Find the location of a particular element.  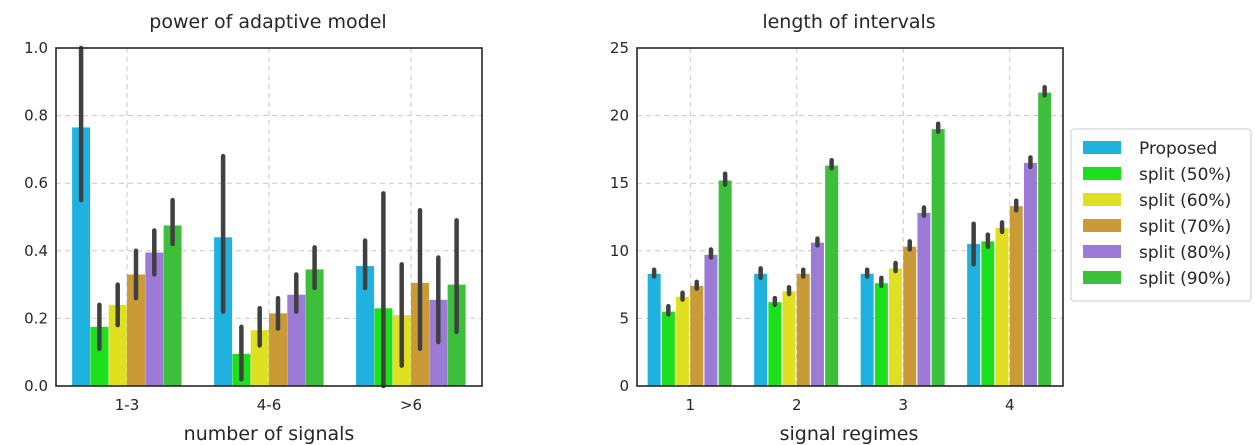

y-tick-label: 0.4 is located at coordinates (36, 251).